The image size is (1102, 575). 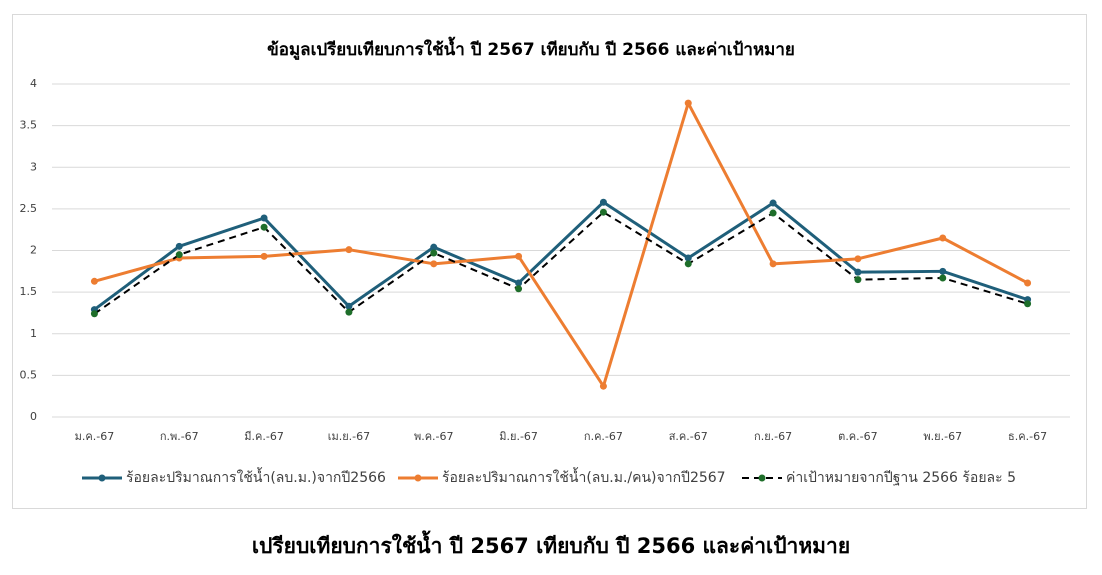 I want to click on x-tick-label: เม.ย.-67, so click(x=349, y=436).